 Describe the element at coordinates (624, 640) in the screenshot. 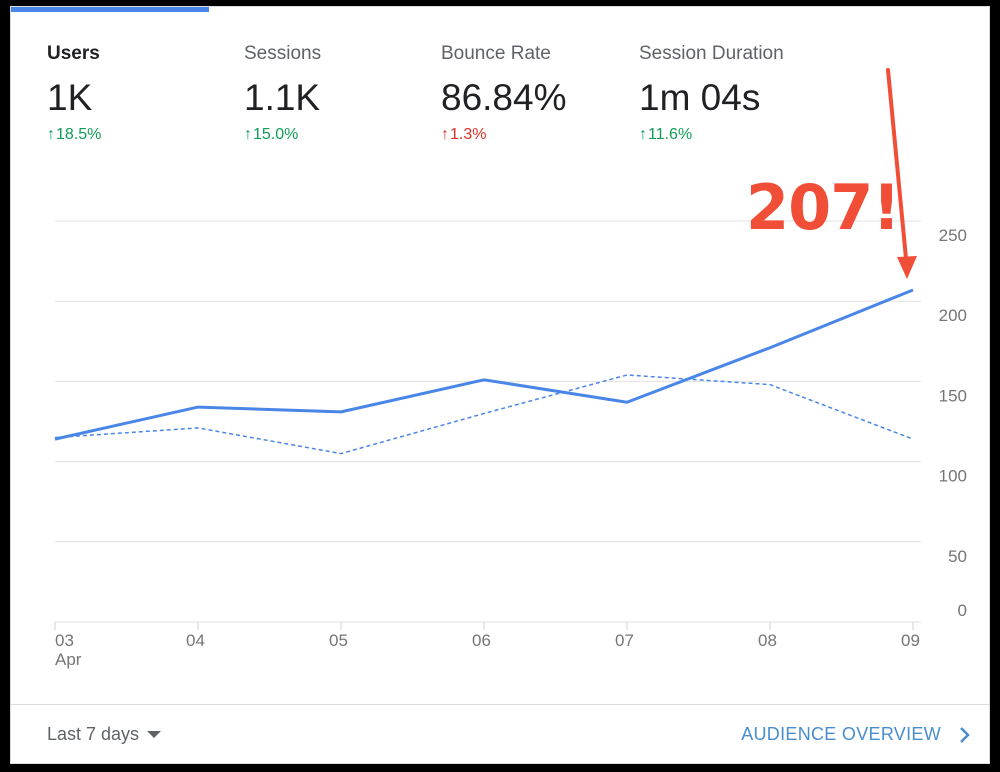

I see `x-tick-label: 07` at that location.